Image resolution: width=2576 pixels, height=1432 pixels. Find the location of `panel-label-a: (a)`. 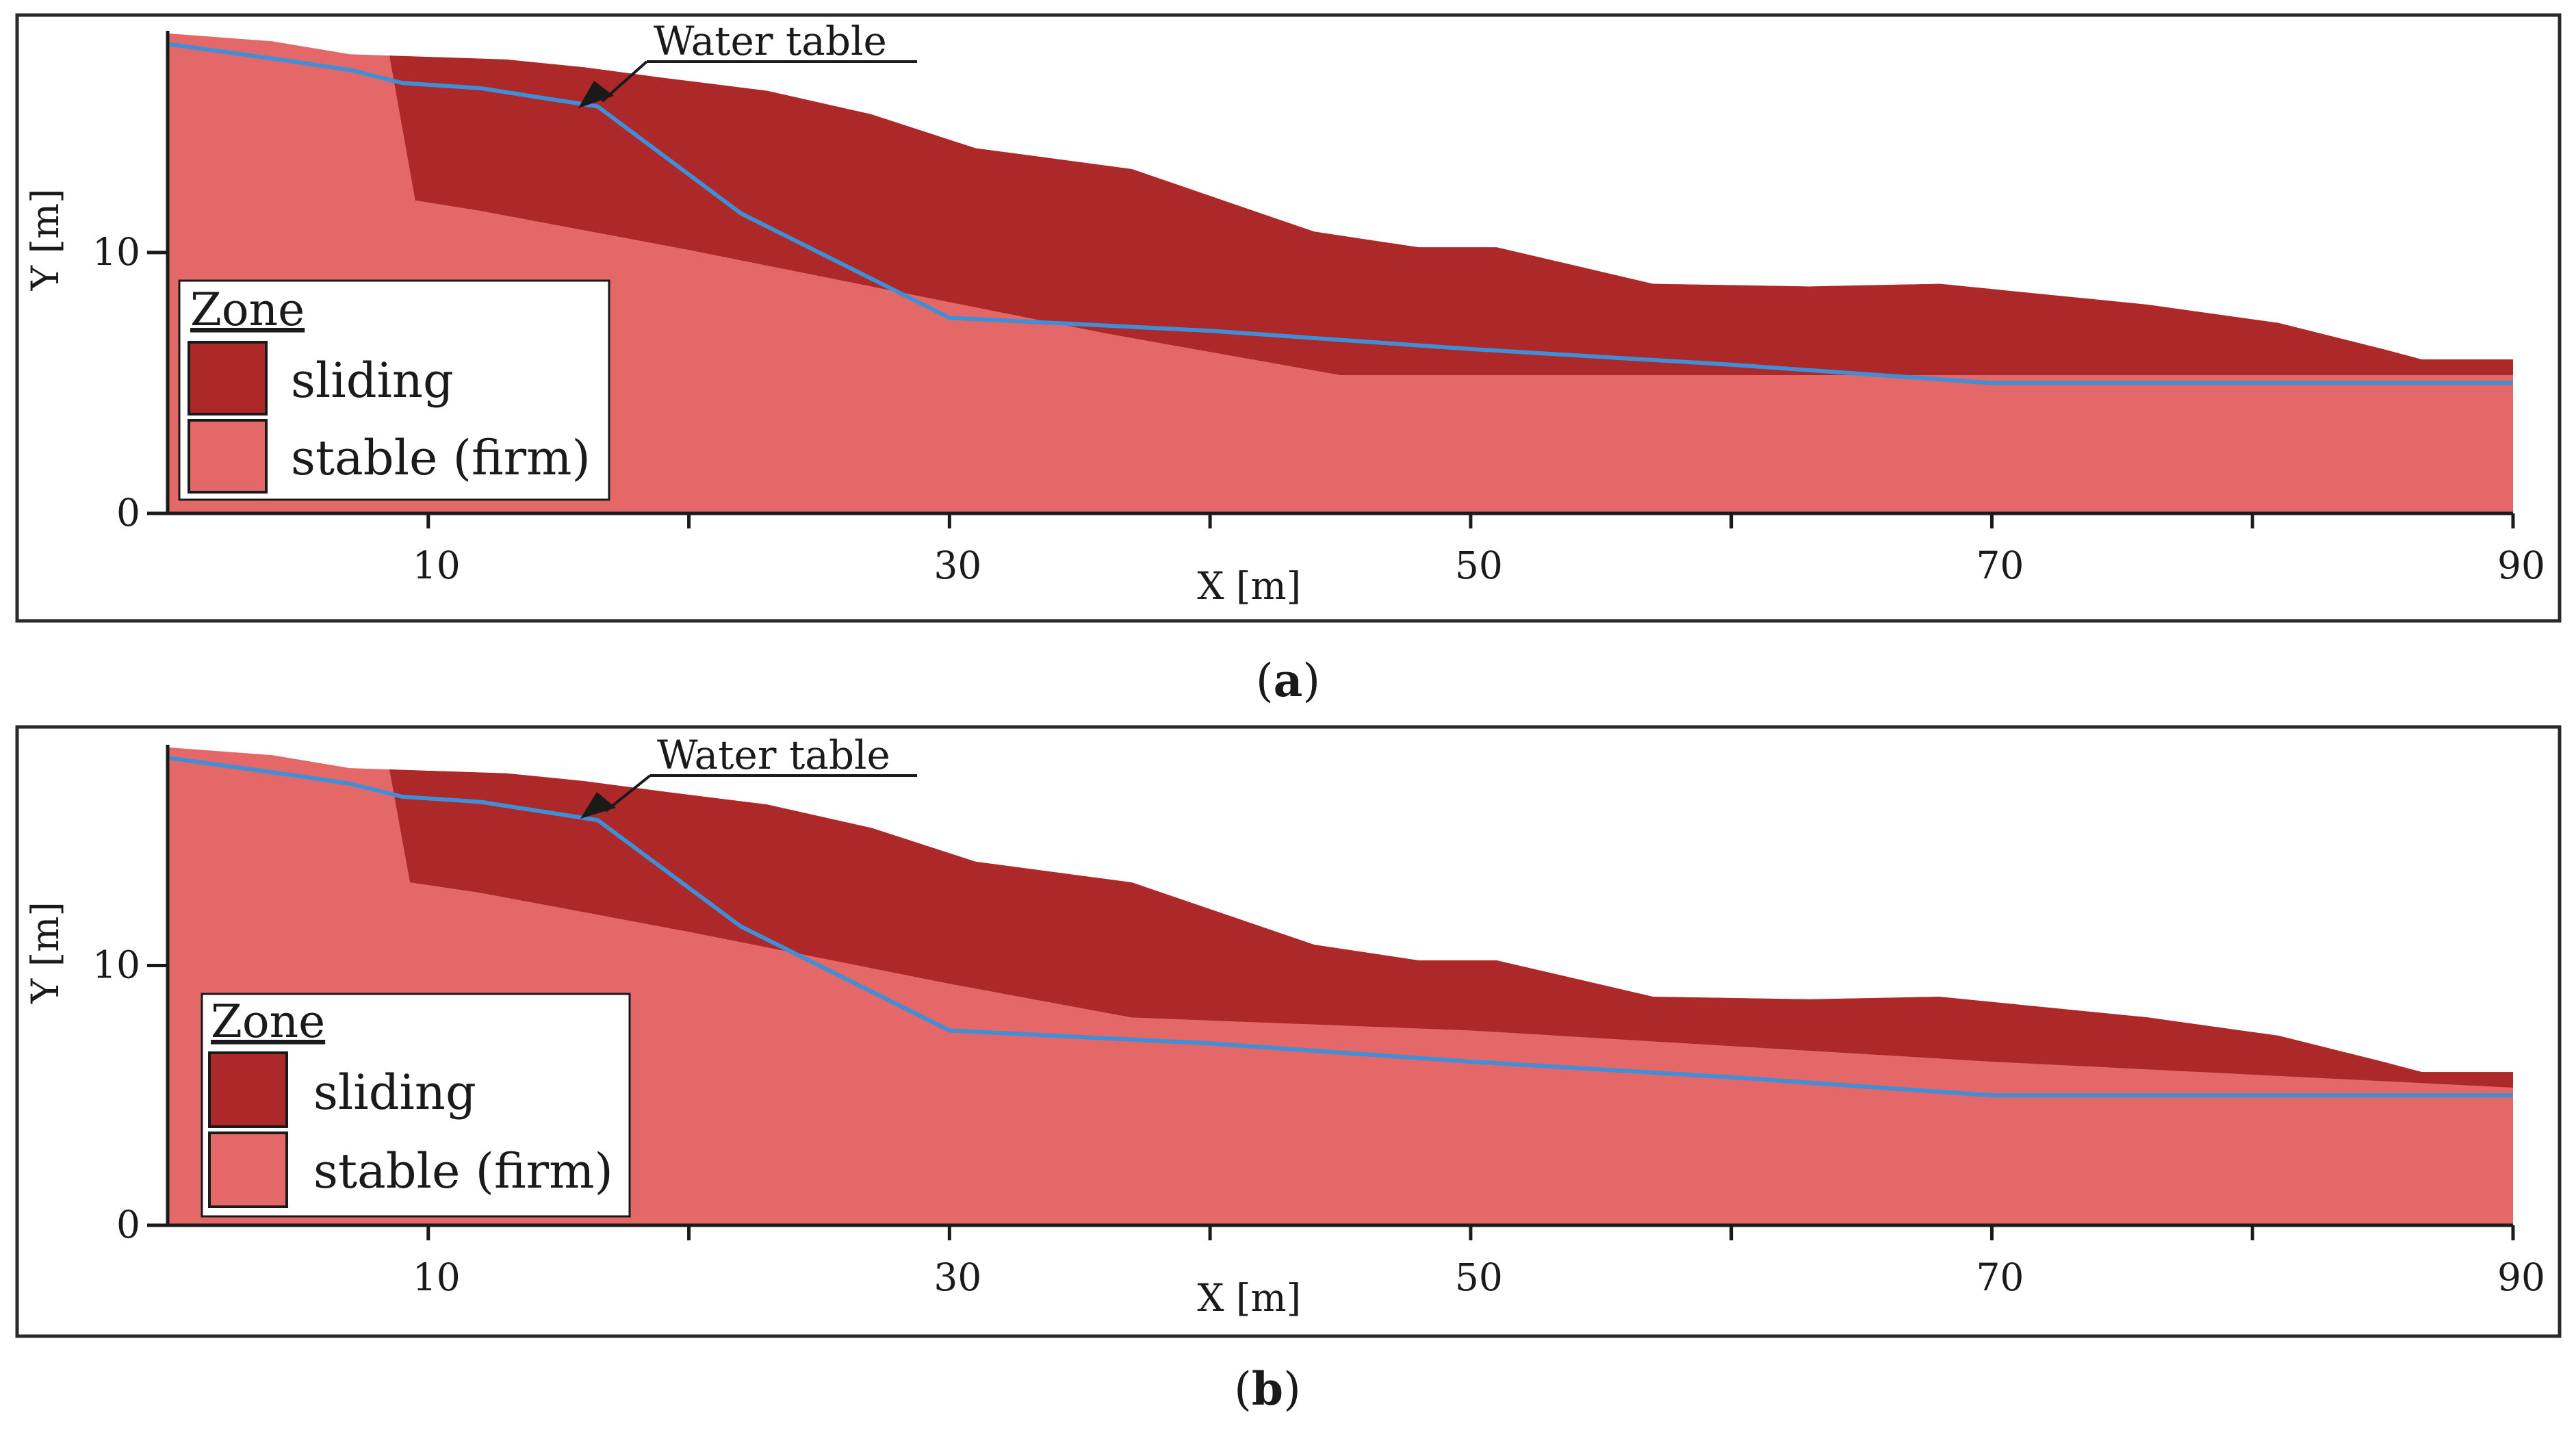

panel-label-a: (a) is located at coordinates (1288, 680).